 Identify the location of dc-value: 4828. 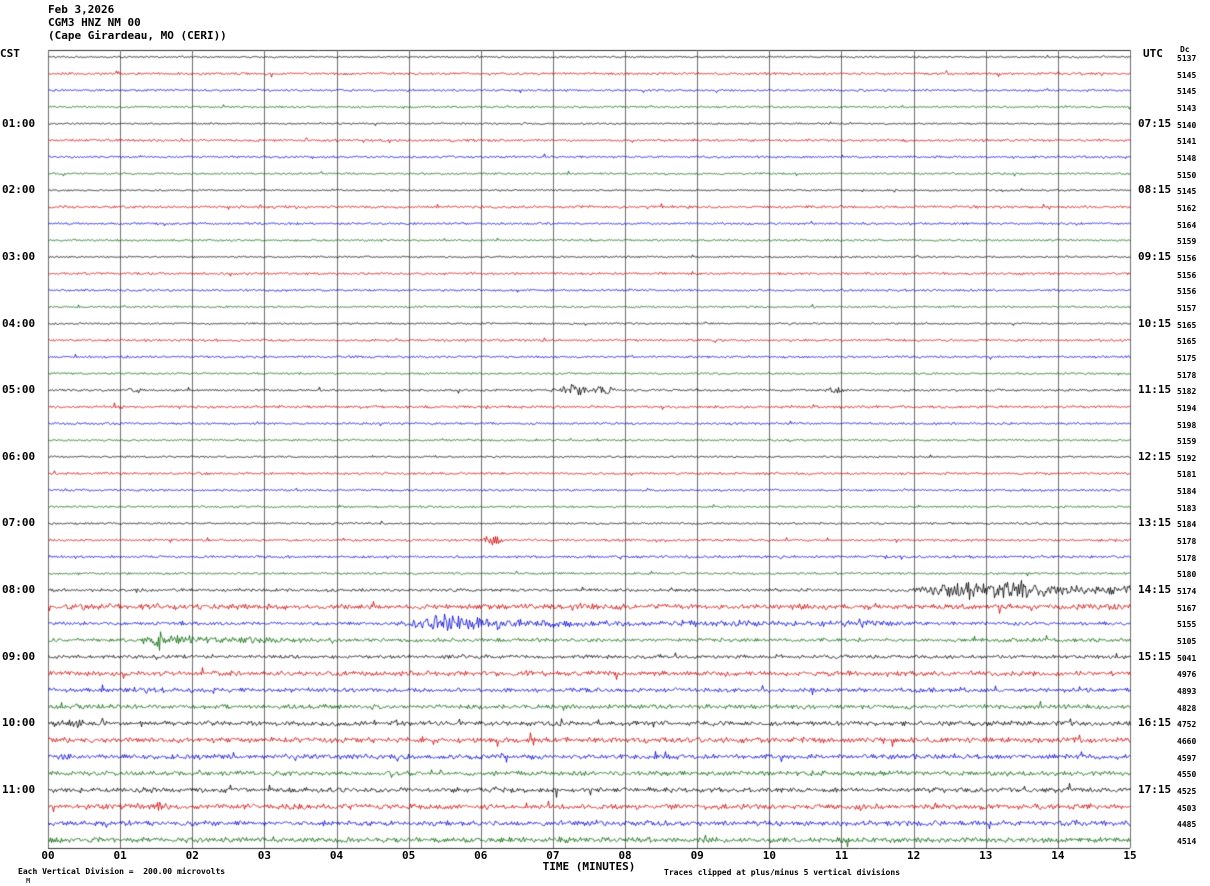
(1187, 708).